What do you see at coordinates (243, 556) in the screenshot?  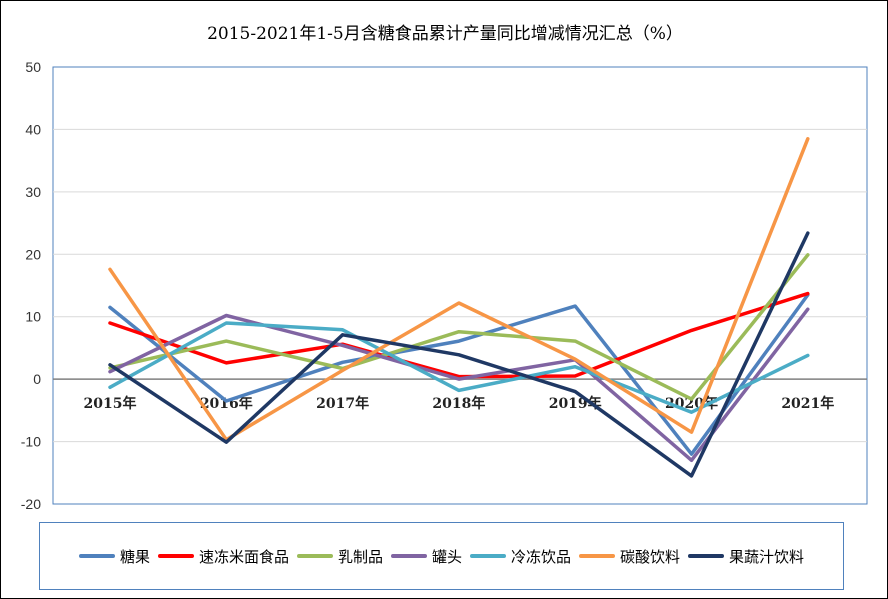 I see `legend-label: 速冻米面食品` at bounding box center [243, 556].